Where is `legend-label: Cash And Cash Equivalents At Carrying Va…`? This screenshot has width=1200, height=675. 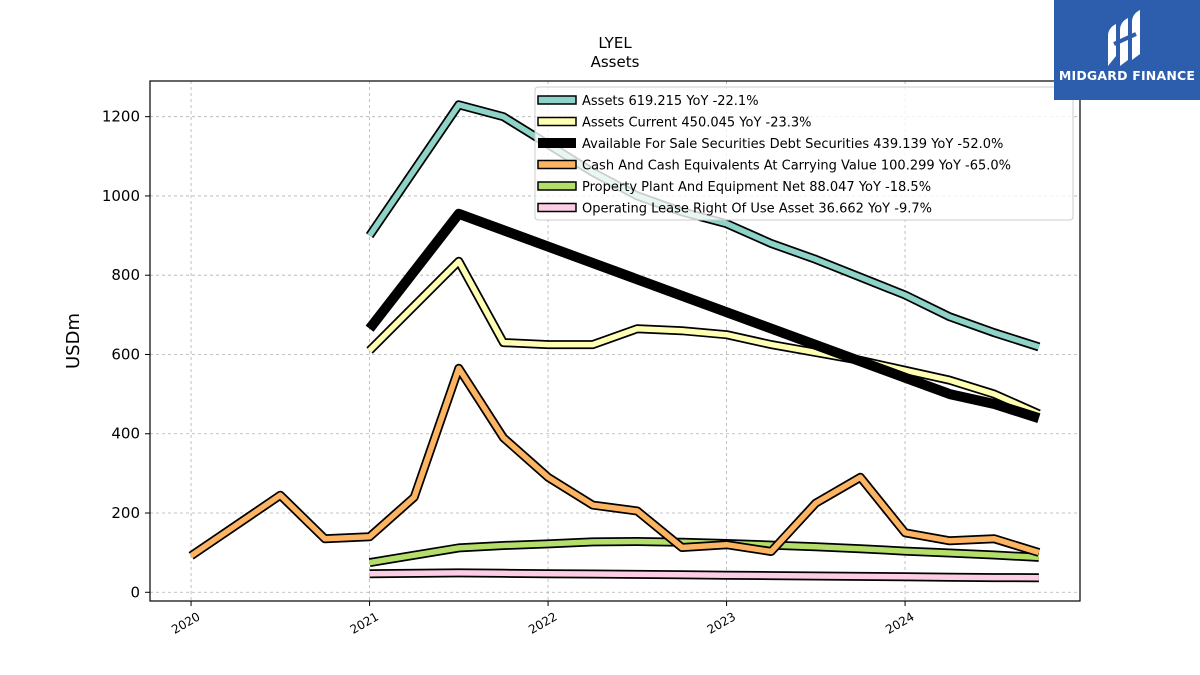 legend-label: Cash And Cash Equivalents At Carrying Va… is located at coordinates (796, 166).